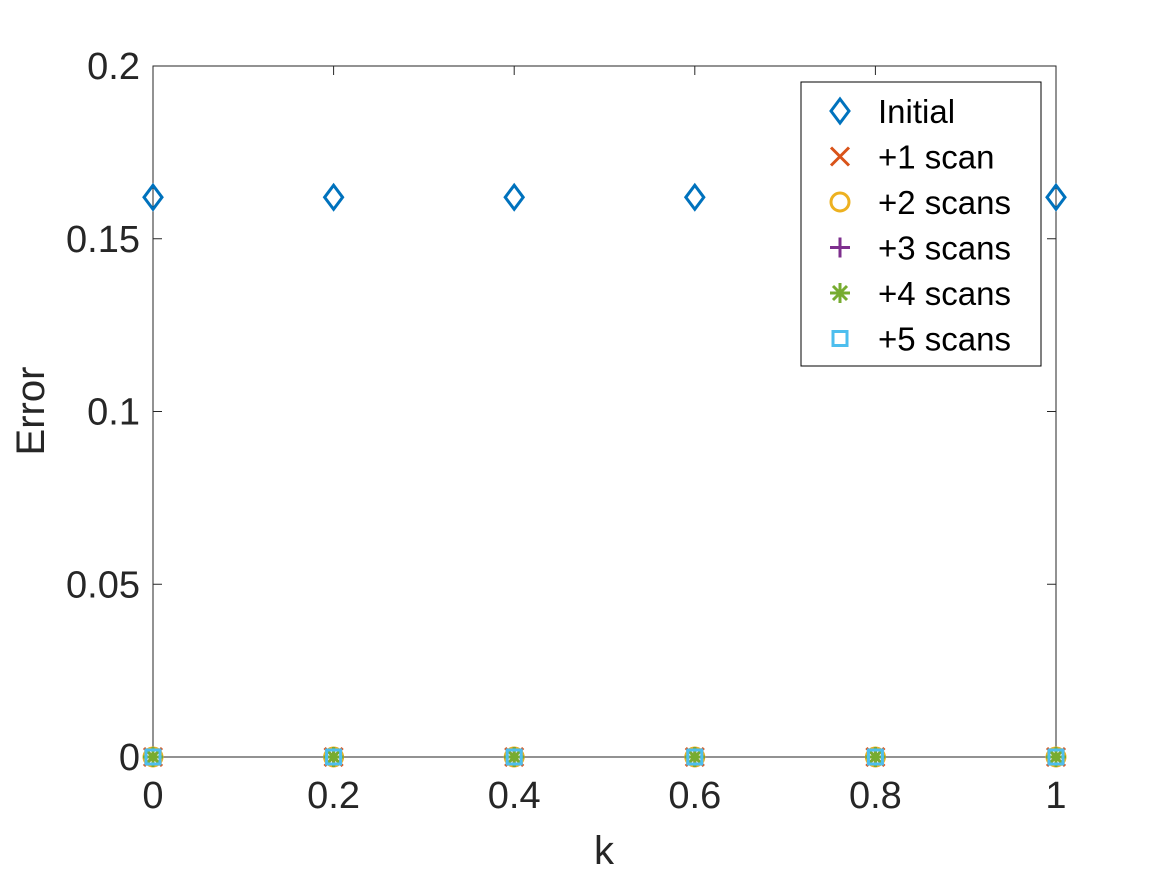 Image resolution: width=1167 pixels, height=875 pixels. I want to click on legend-box, so click(921, 224).